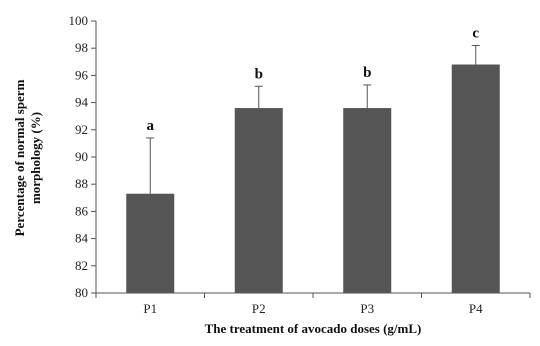 The image size is (540, 346). What do you see at coordinates (82, 238) in the screenshot?
I see `y-tick-label: 84` at bounding box center [82, 238].